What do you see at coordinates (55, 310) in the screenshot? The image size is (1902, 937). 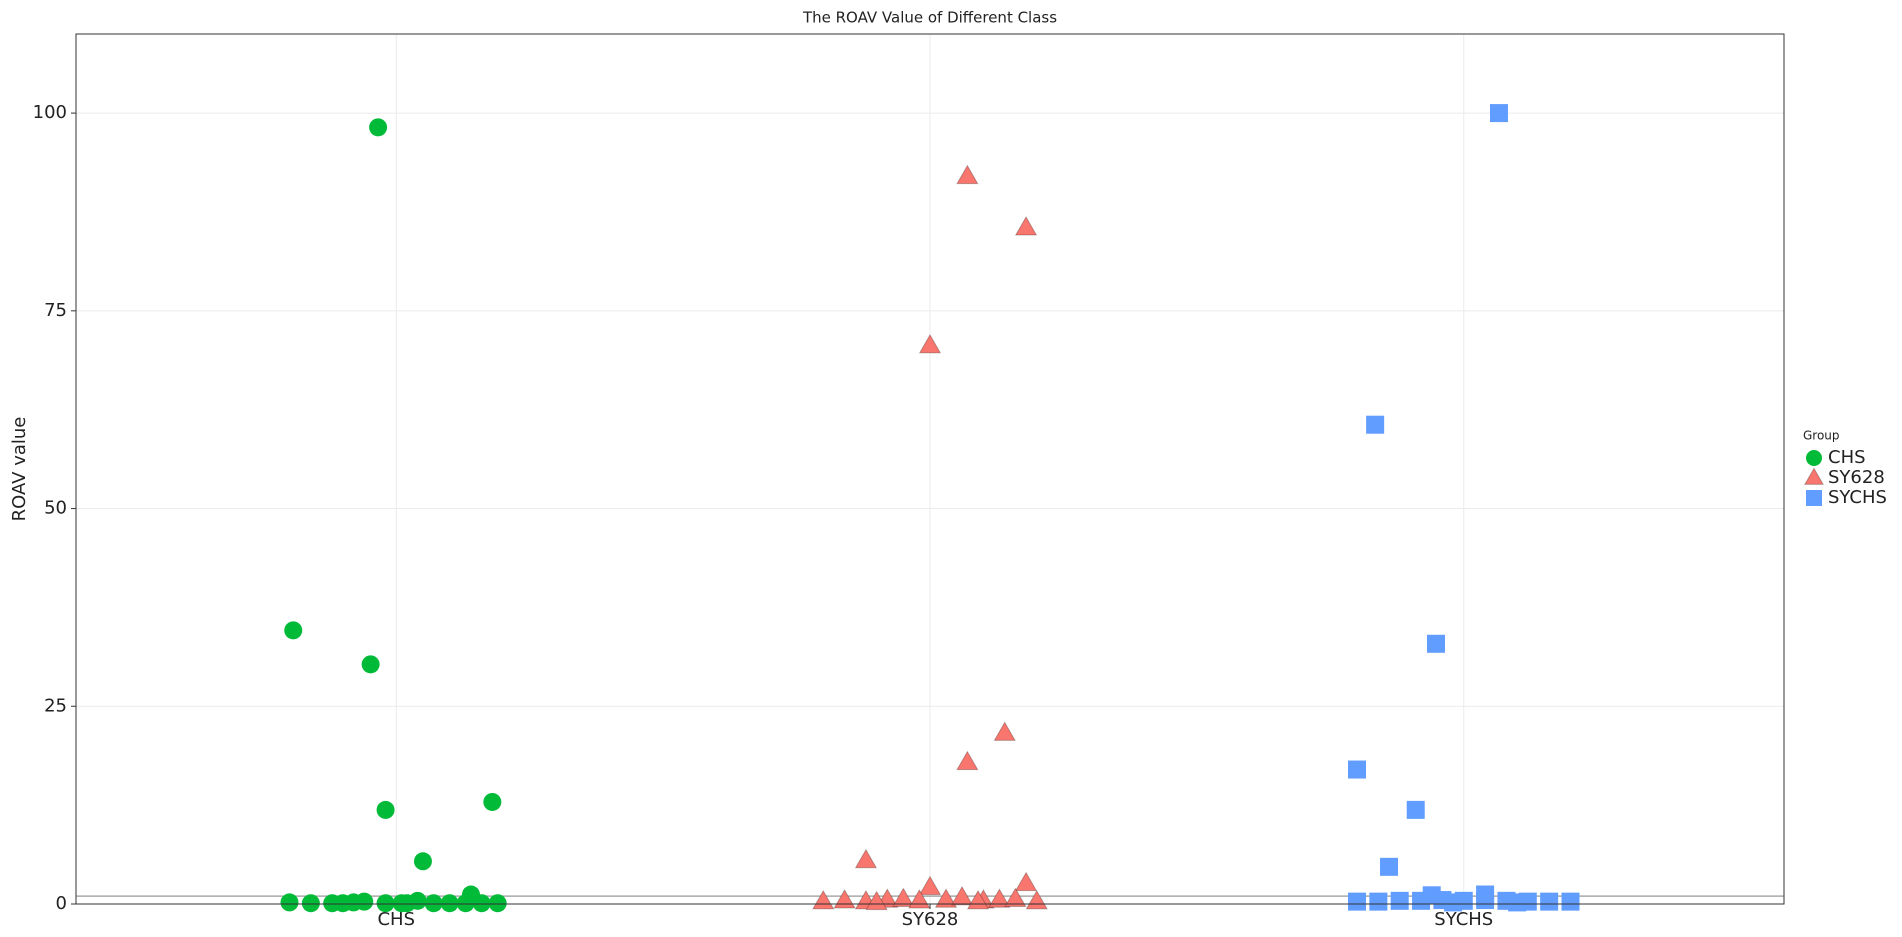 I see `y-tick-label: 75` at bounding box center [55, 310].